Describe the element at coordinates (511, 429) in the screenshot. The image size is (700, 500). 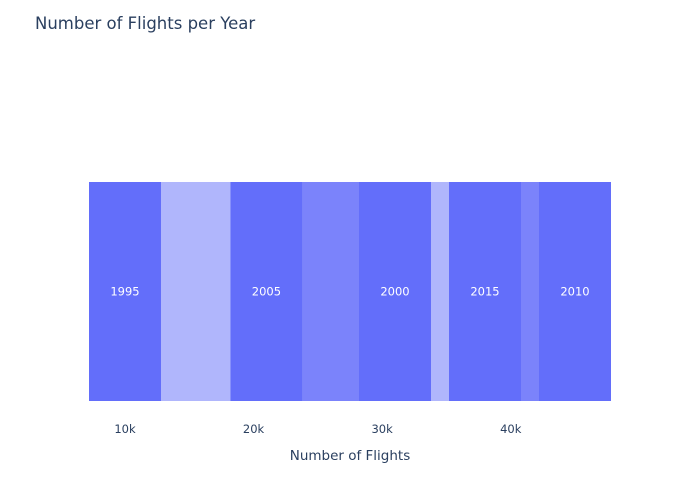
I see `x-tick-label: 40k` at that location.